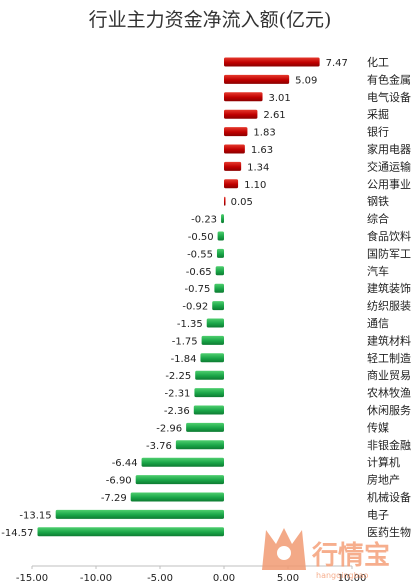  Describe the element at coordinates (389, 97) in the screenshot. I see `category-label-2: 电气设备` at that location.